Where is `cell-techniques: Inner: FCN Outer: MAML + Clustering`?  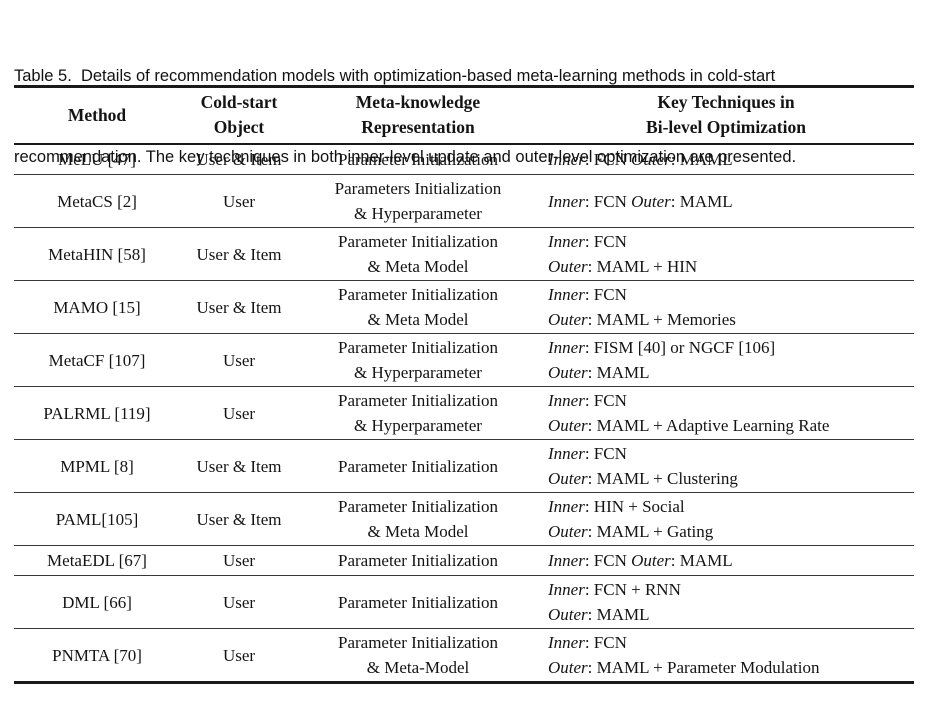 cell-techniques: Inner: FCN Outer: MAML + Clustering is located at coordinates (726, 466).